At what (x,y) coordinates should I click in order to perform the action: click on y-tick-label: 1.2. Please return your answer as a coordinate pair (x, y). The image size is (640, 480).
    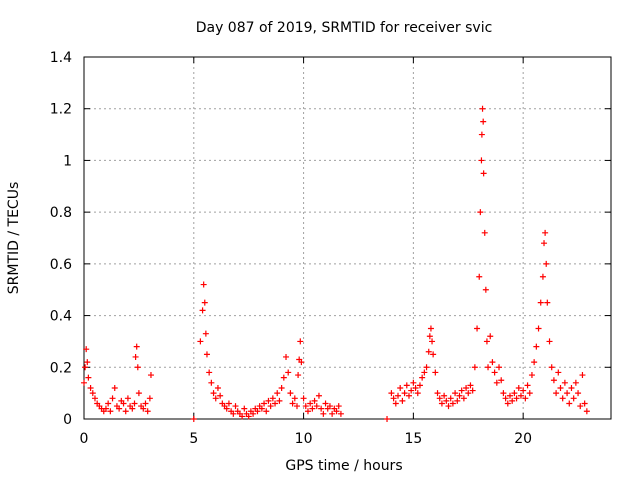
    Looking at the image, I should click on (61, 110).